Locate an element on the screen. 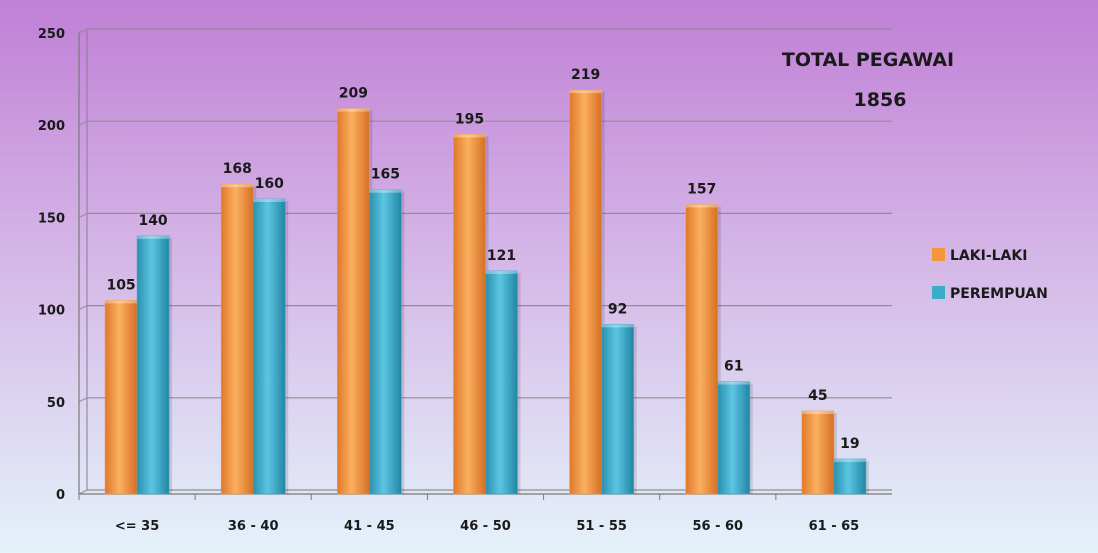 The width and height of the screenshot is (1098, 553). total-annotation: TOTAL PEGAWAI 1856 is located at coordinates (868, 80).